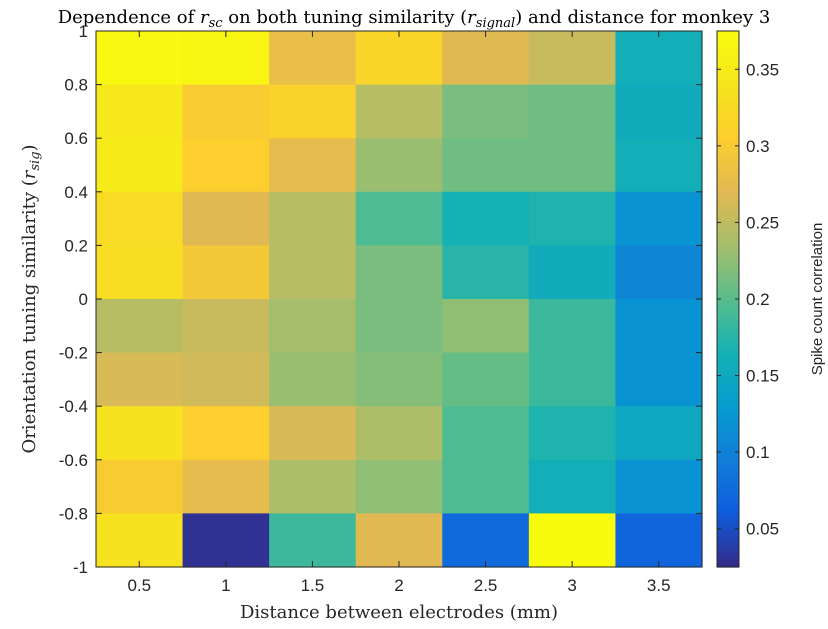  Describe the element at coordinates (748, 299) in the screenshot. I see `colorbar-ticks: 0.35 0.3 0.25 0.2 0.15 0.1 0.05` at that location.